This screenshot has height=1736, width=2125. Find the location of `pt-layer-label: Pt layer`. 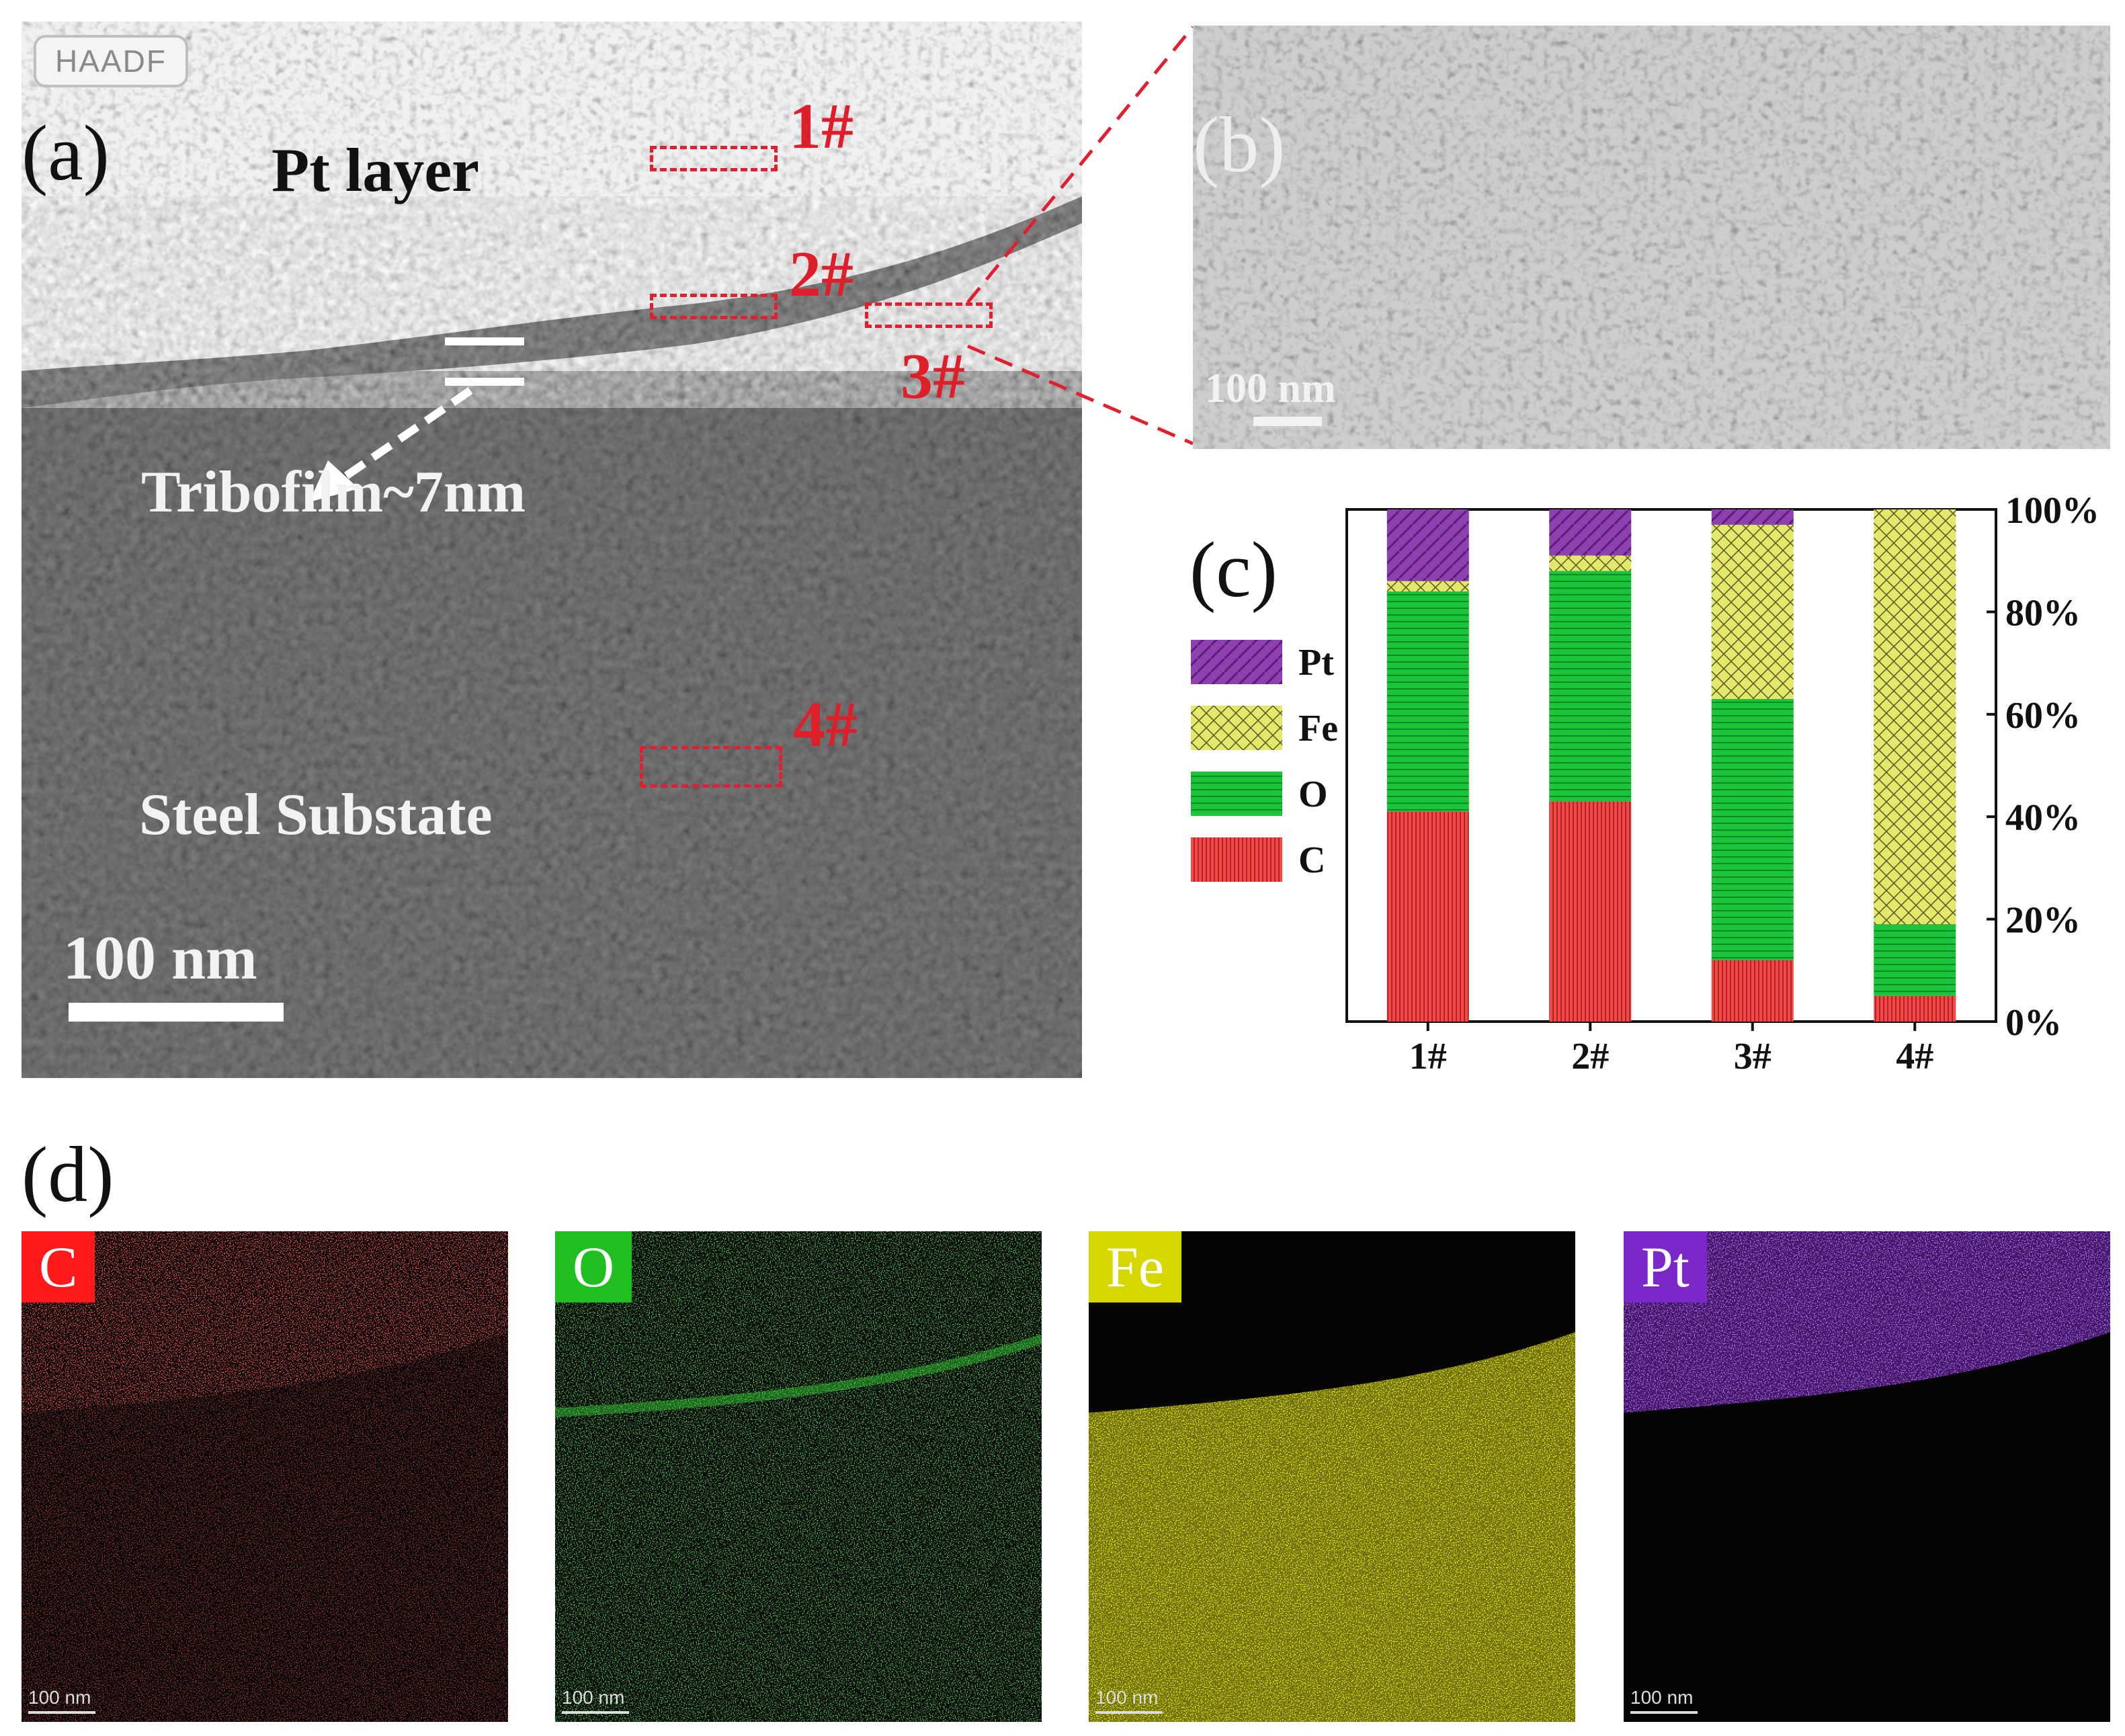

pt-layer-label: Pt layer is located at coordinates (376, 170).